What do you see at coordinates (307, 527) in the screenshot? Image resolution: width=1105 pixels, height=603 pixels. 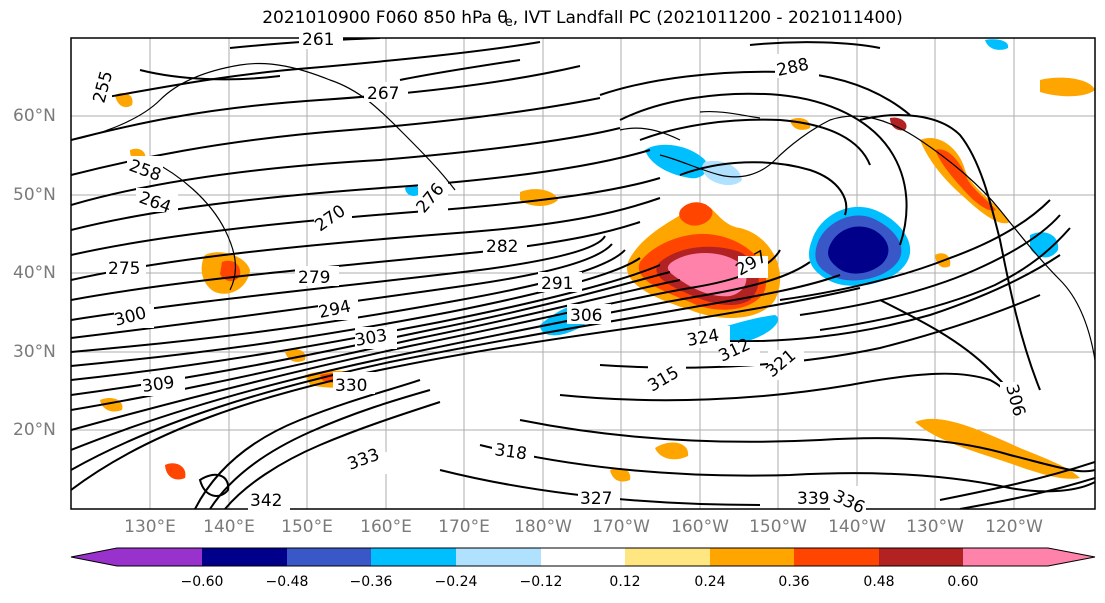 I see `lon-label: 150°E` at bounding box center [307, 527].